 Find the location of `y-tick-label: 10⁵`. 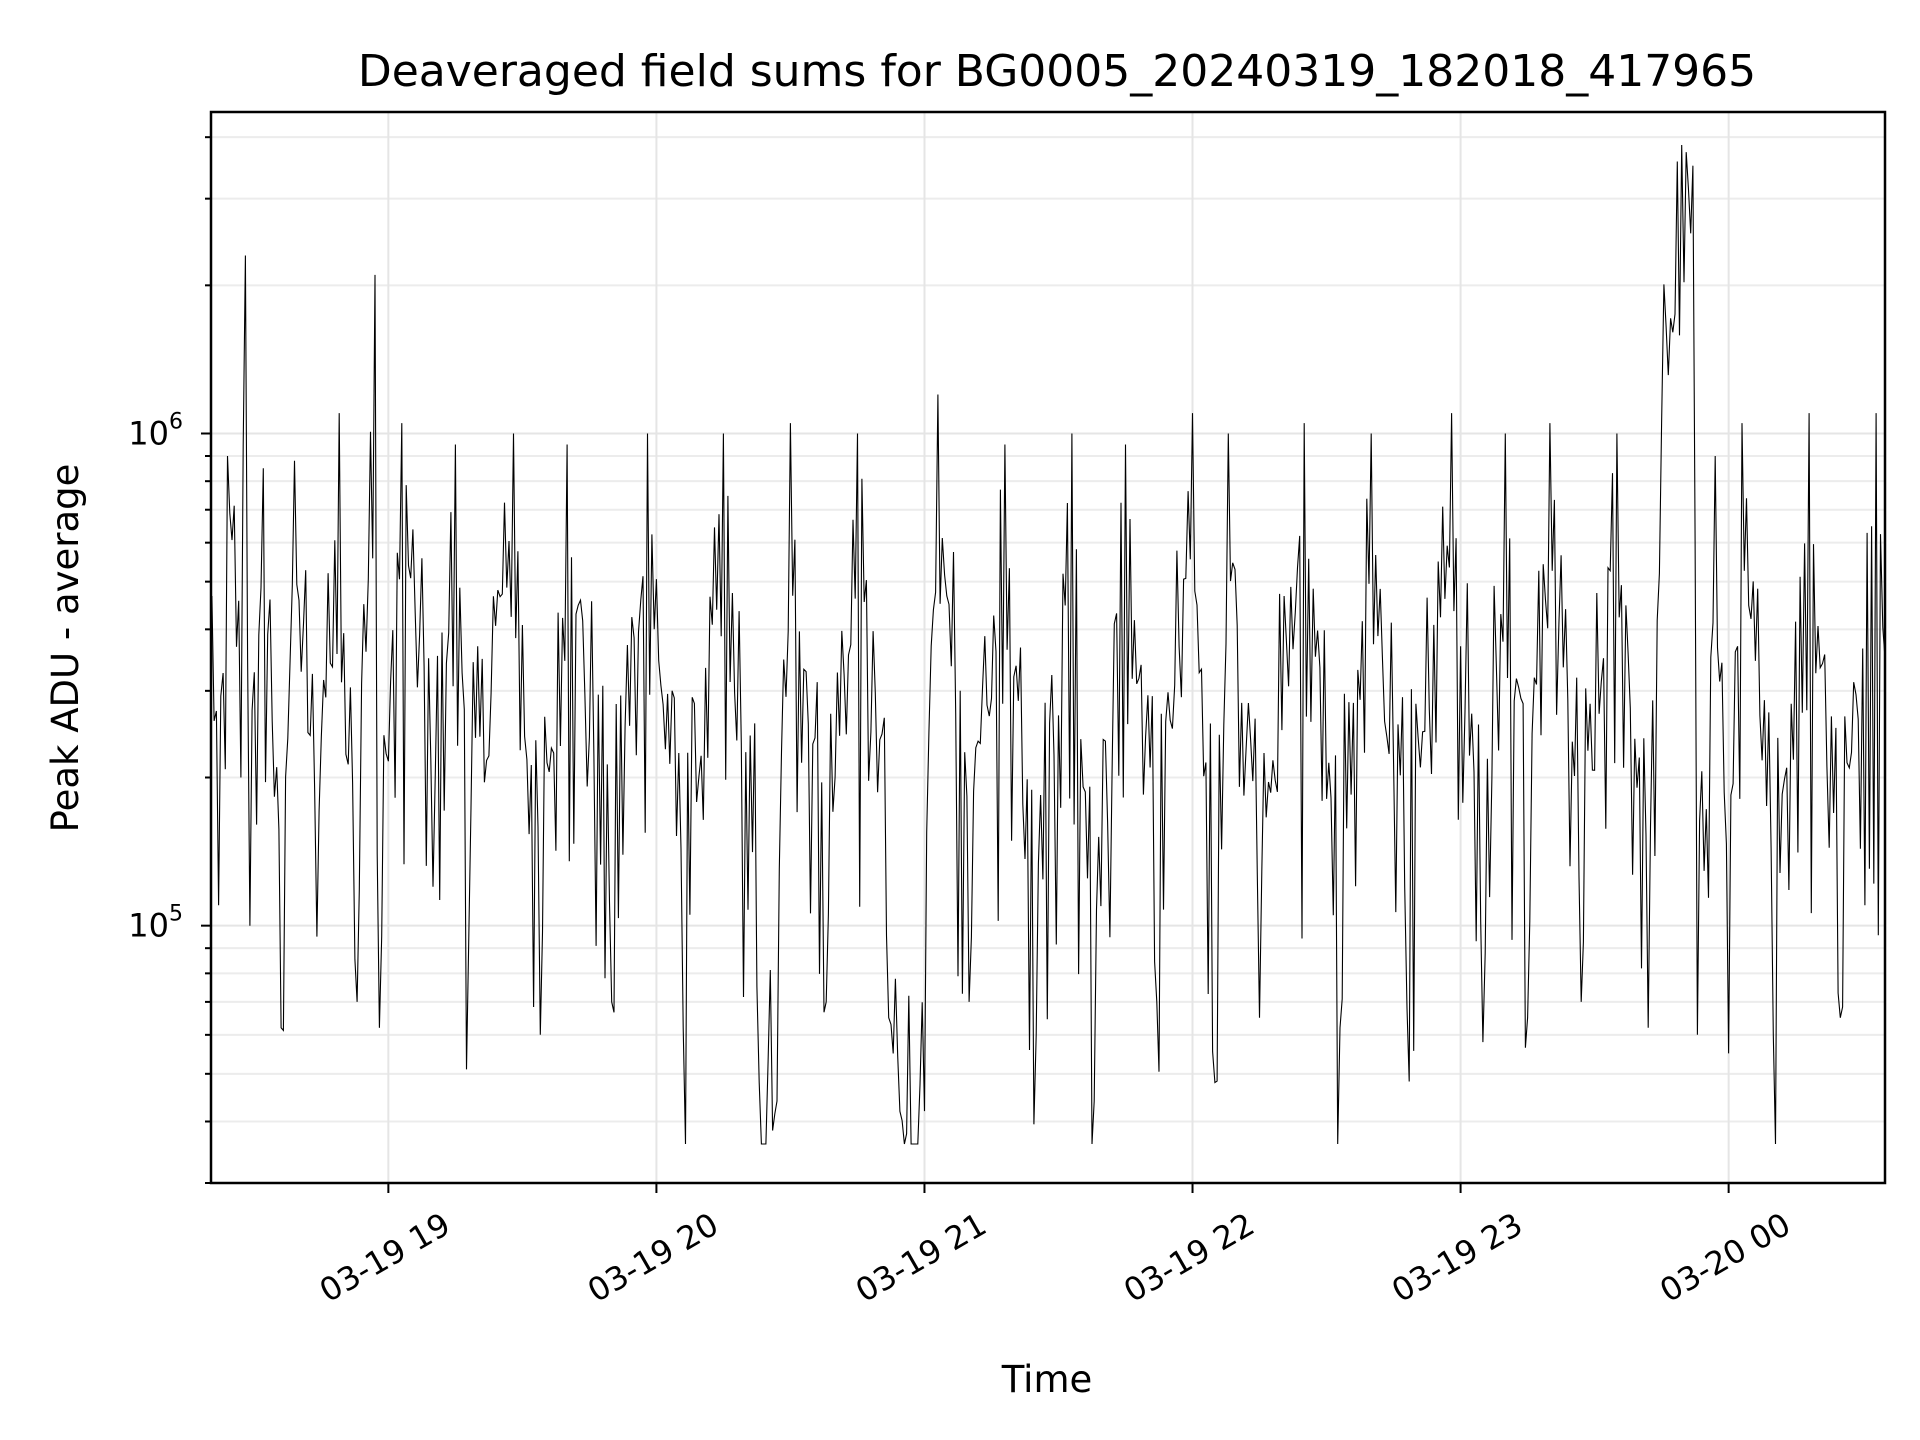

y-tick-label: 10⁵ is located at coordinates (155, 923).